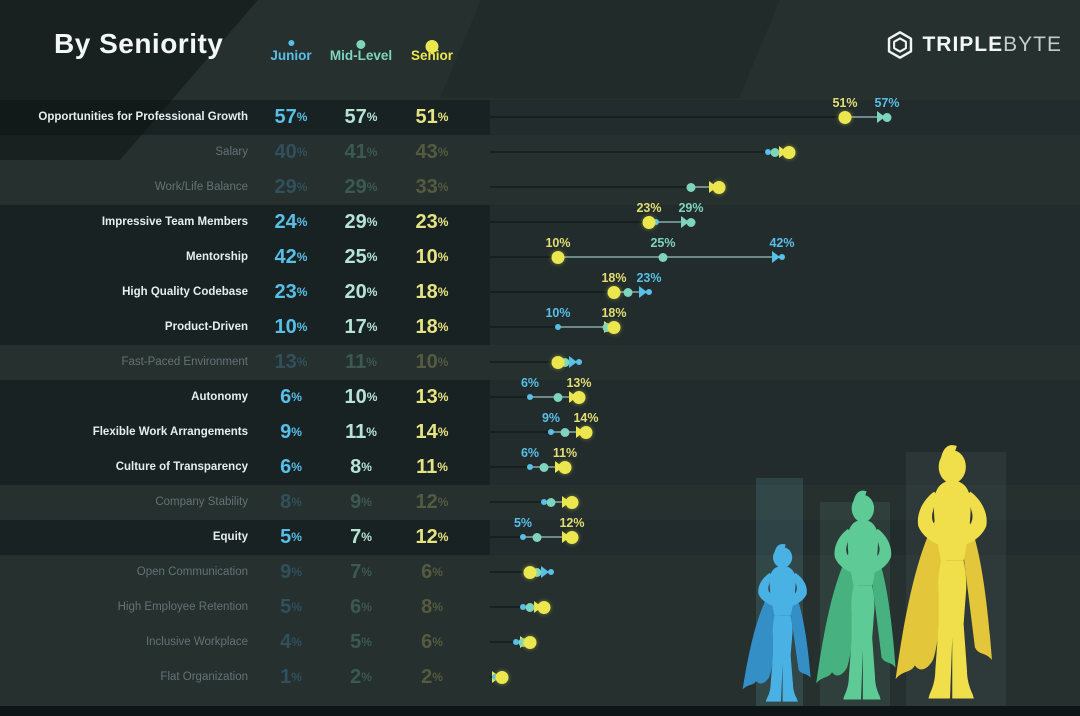 This screenshot has height=716, width=1080. I want to click on dot-value-label-senior: 10%, so click(558, 243).